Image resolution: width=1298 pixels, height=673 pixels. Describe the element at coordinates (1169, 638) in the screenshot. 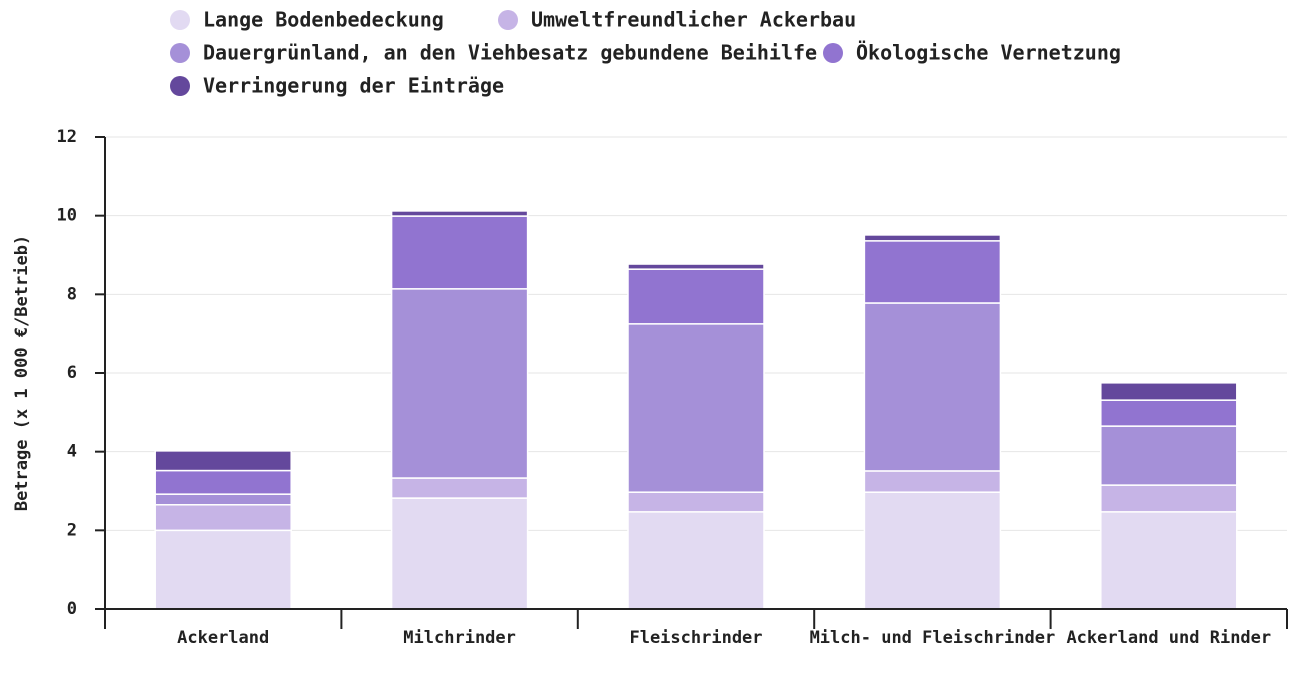

I see `x-tick-label: Ackerland und Rinder` at that location.